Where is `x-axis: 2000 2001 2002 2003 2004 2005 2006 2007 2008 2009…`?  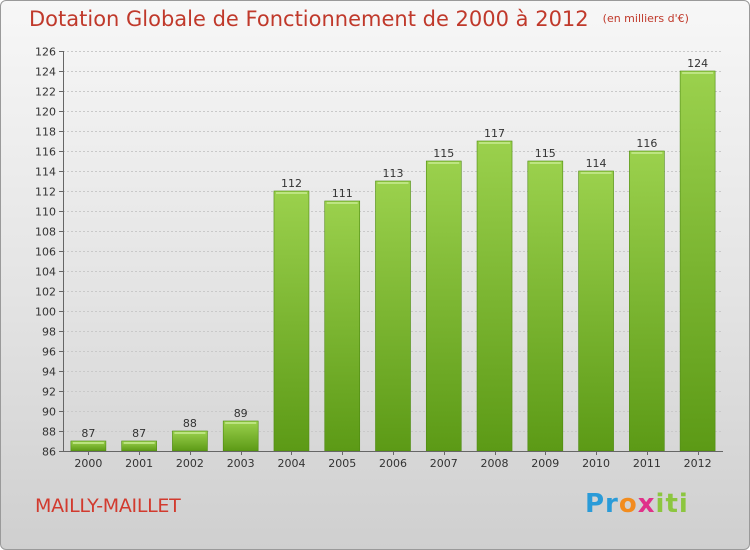
x-axis: 2000 2001 2002 2003 2004 2005 2006 2007 2008 2009… is located at coordinates (393, 460).